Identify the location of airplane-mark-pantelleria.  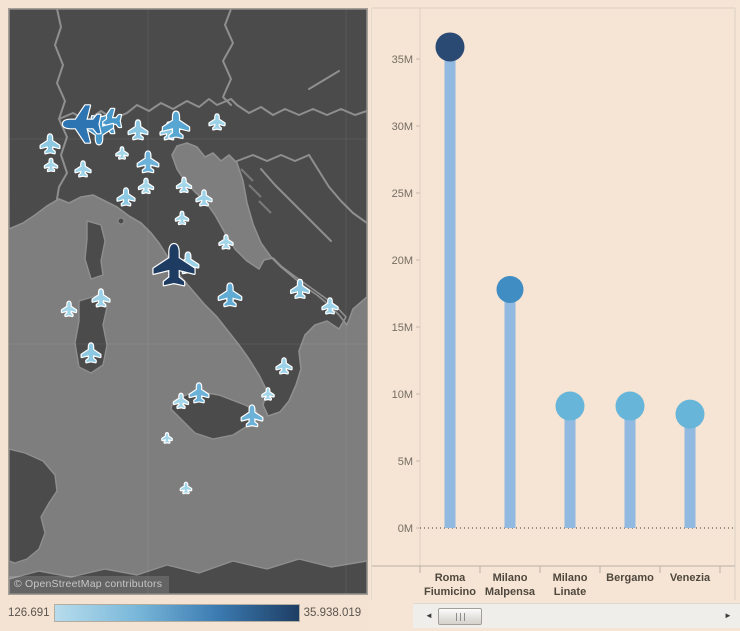
(166, 437).